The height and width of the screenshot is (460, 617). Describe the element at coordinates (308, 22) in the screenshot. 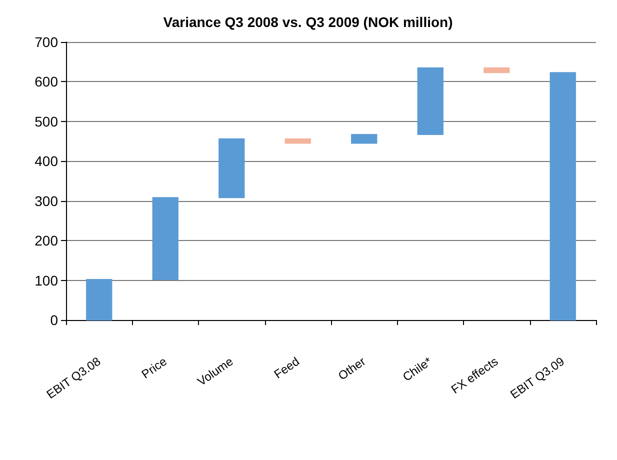

I see `chart-title: Variance Q3 2008 vs. Q3 2009 (NOK million)` at that location.